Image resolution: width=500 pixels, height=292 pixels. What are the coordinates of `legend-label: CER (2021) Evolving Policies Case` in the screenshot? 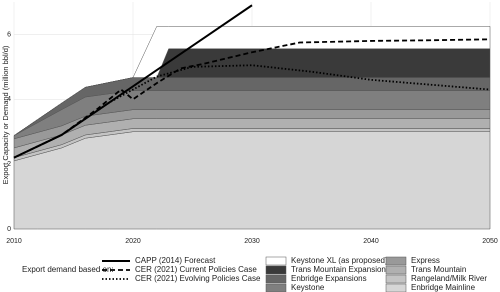 It's located at (198, 278).